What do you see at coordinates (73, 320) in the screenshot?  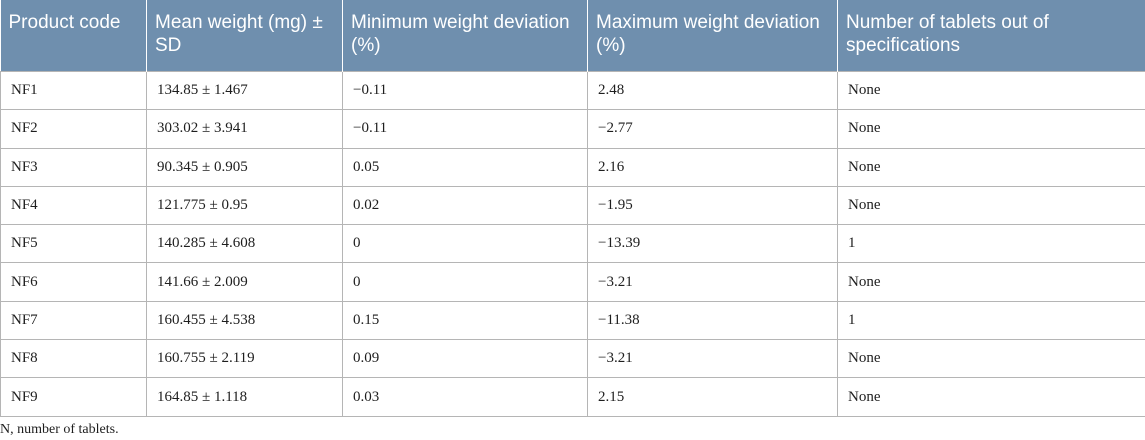 I see `cell-product-code: NF7` at bounding box center [73, 320].